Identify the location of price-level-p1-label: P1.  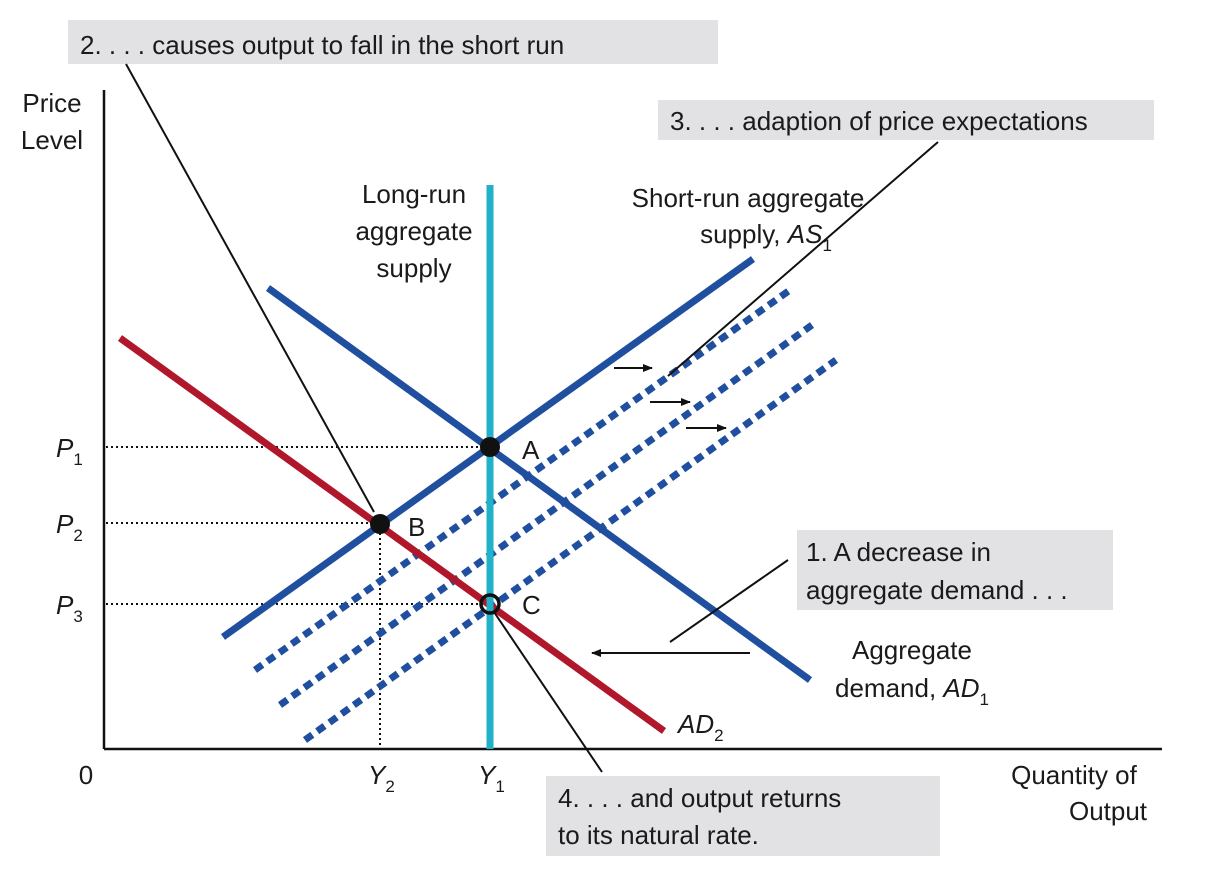
(69, 451).